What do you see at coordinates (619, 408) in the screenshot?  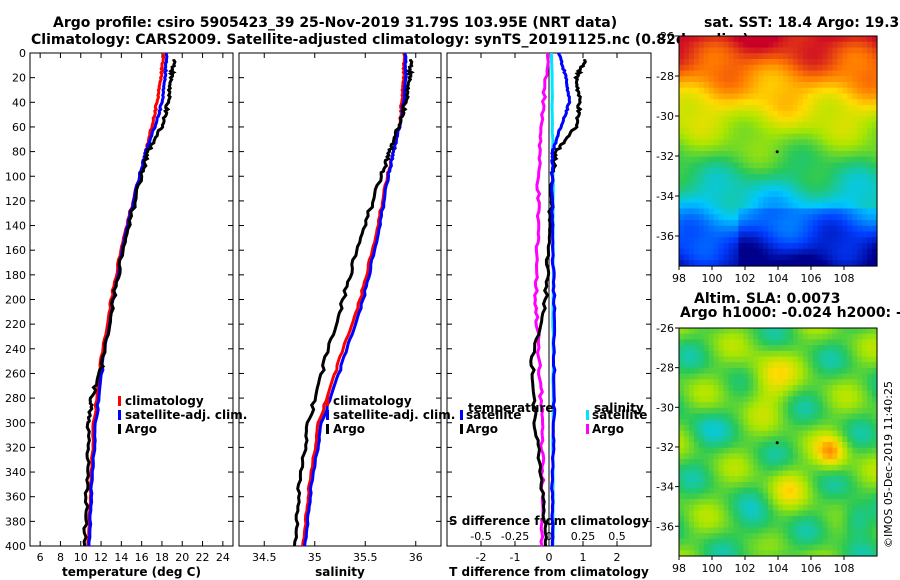 I see `legend-salinity-title: salinity` at bounding box center [619, 408].